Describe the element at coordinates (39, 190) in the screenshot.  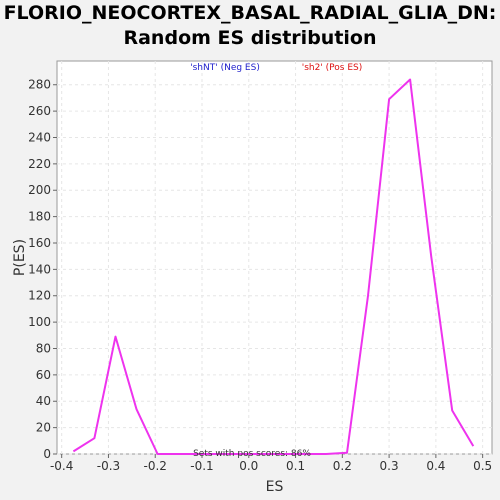
I see `y-tick-label: 200` at that location.